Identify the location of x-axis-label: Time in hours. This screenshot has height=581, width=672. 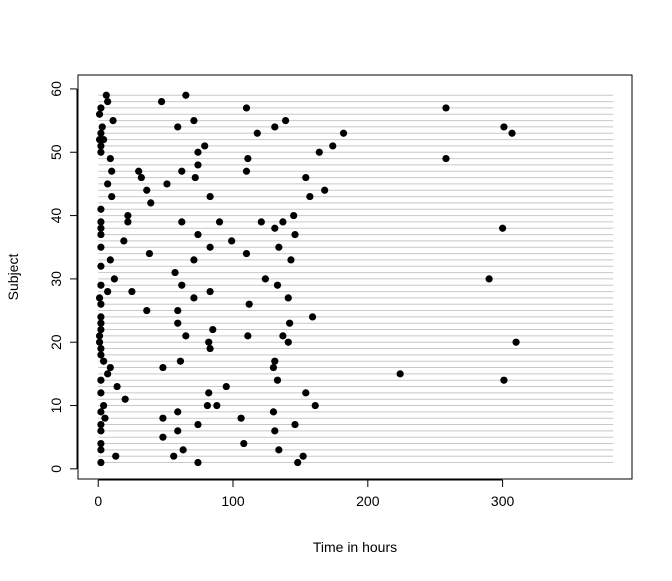
(355, 547).